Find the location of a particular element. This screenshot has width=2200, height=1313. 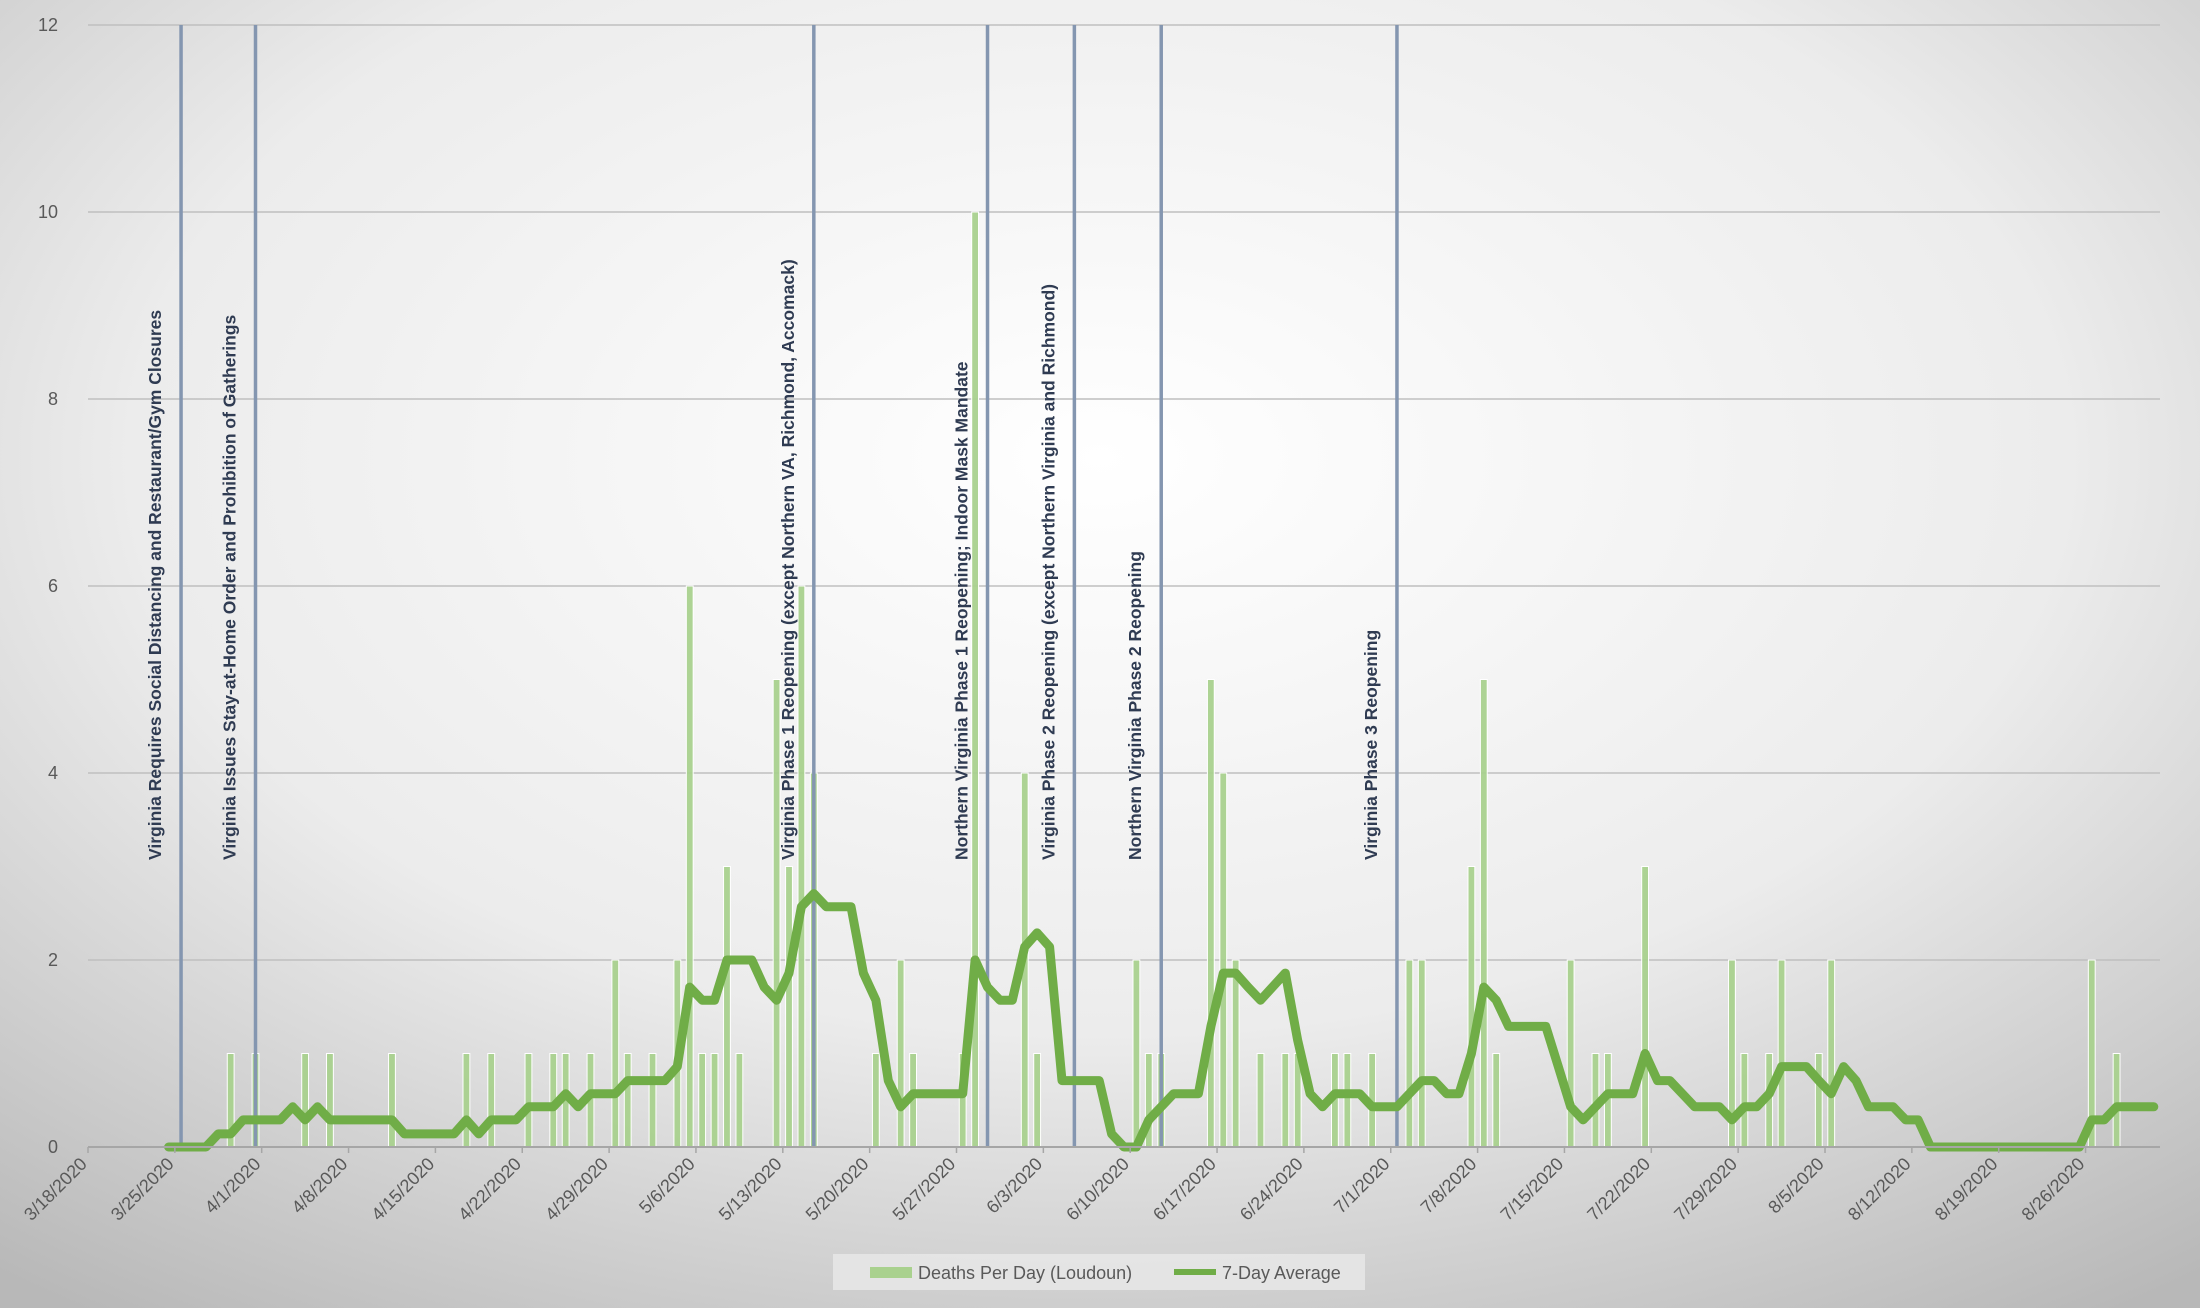

legend-label-deaths: Deaths Per Day (Loudoun) is located at coordinates (1025, 1273).